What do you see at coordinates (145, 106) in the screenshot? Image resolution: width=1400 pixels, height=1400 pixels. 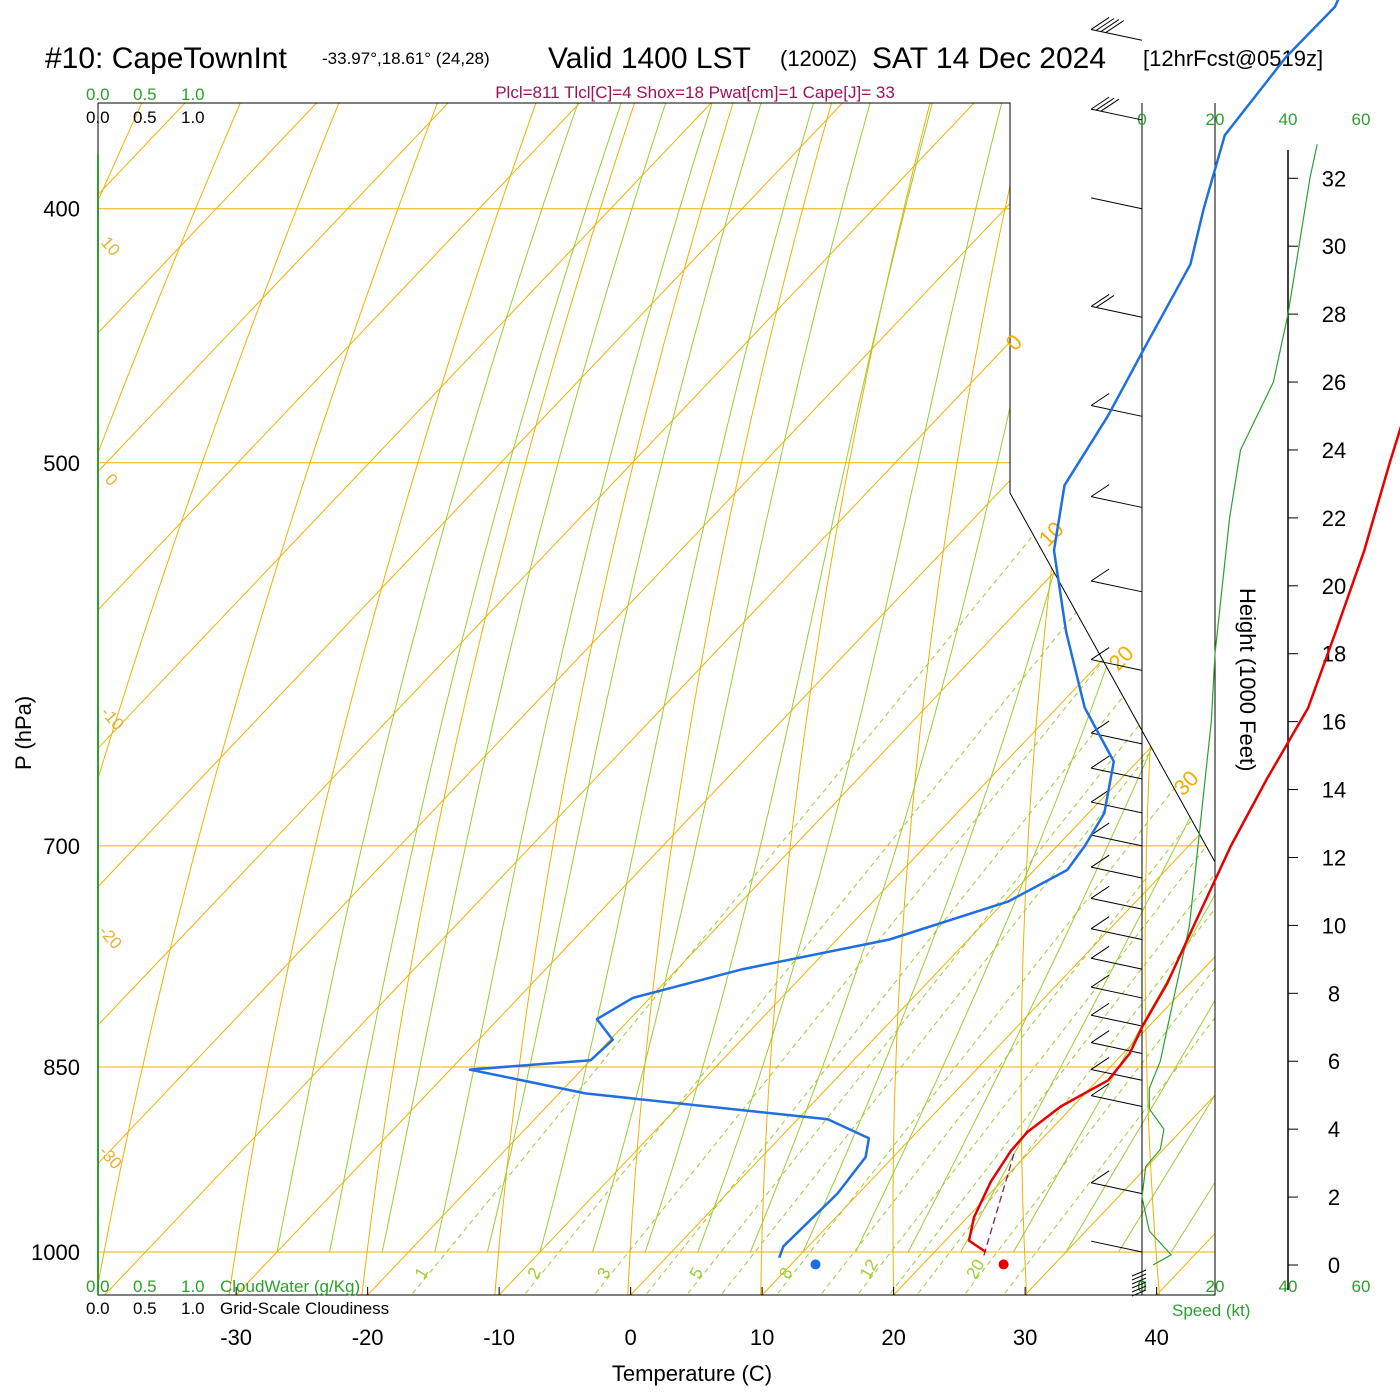 I see `cloud-scale-top: 0.0 0.5 1.0 0.0 0.5 1.0` at bounding box center [145, 106].